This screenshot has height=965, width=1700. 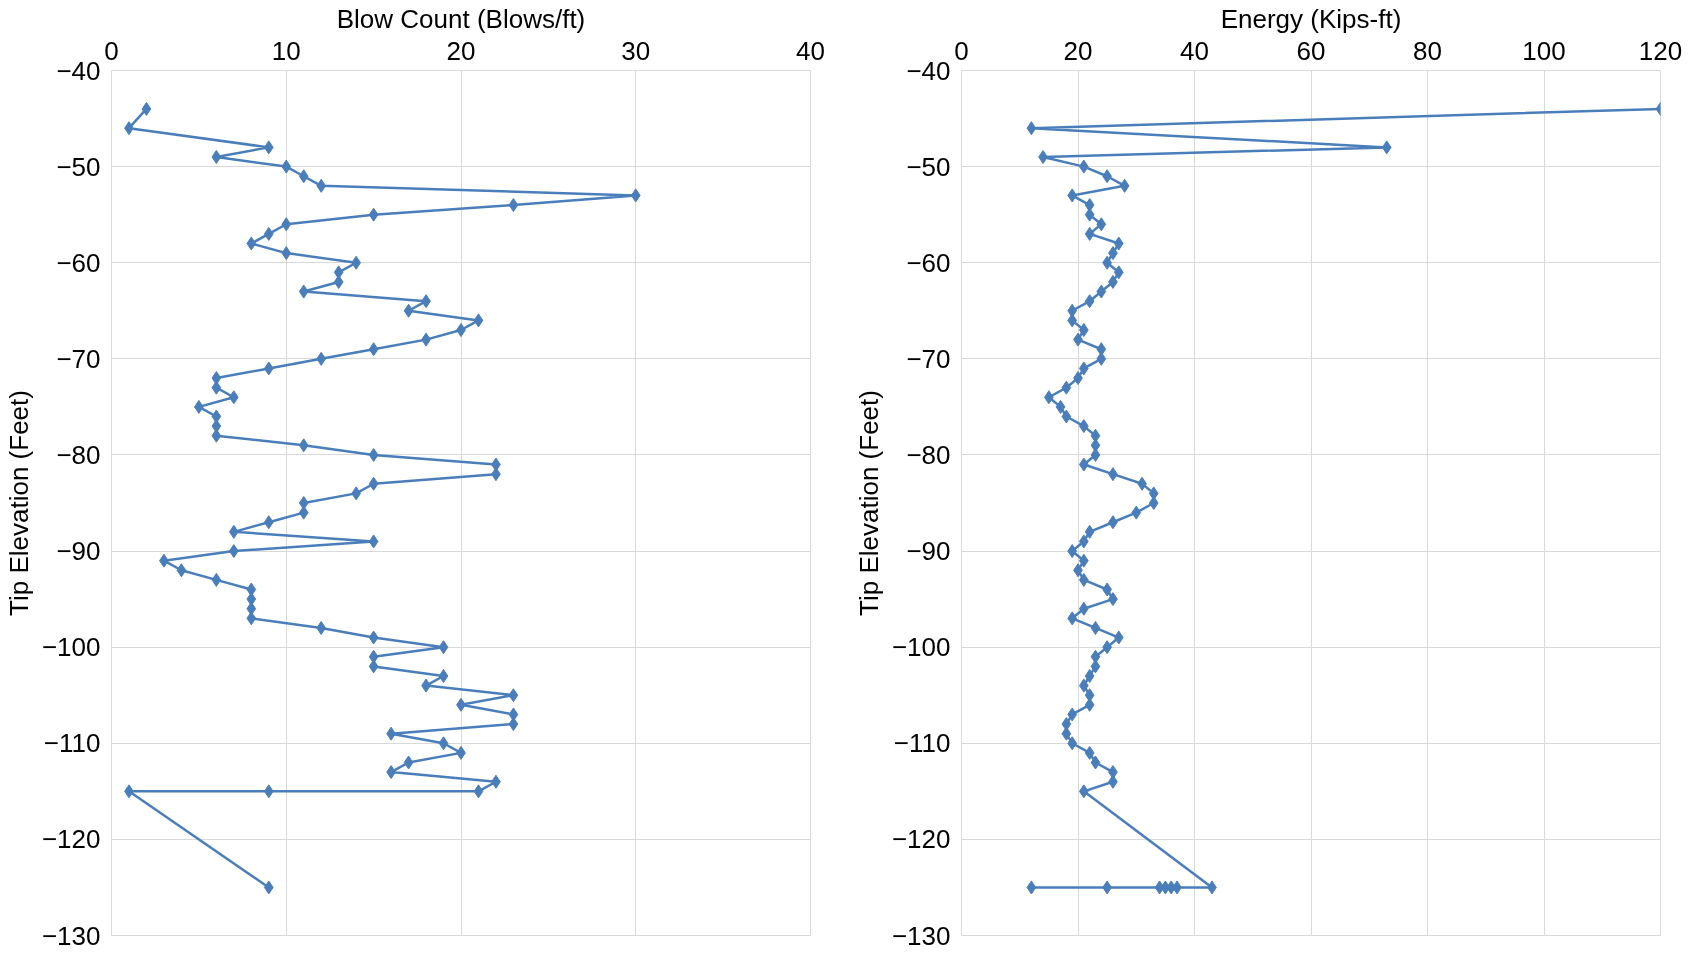 I want to click on x-axis-title: Energy (Kips-ft), so click(x=1311, y=18).